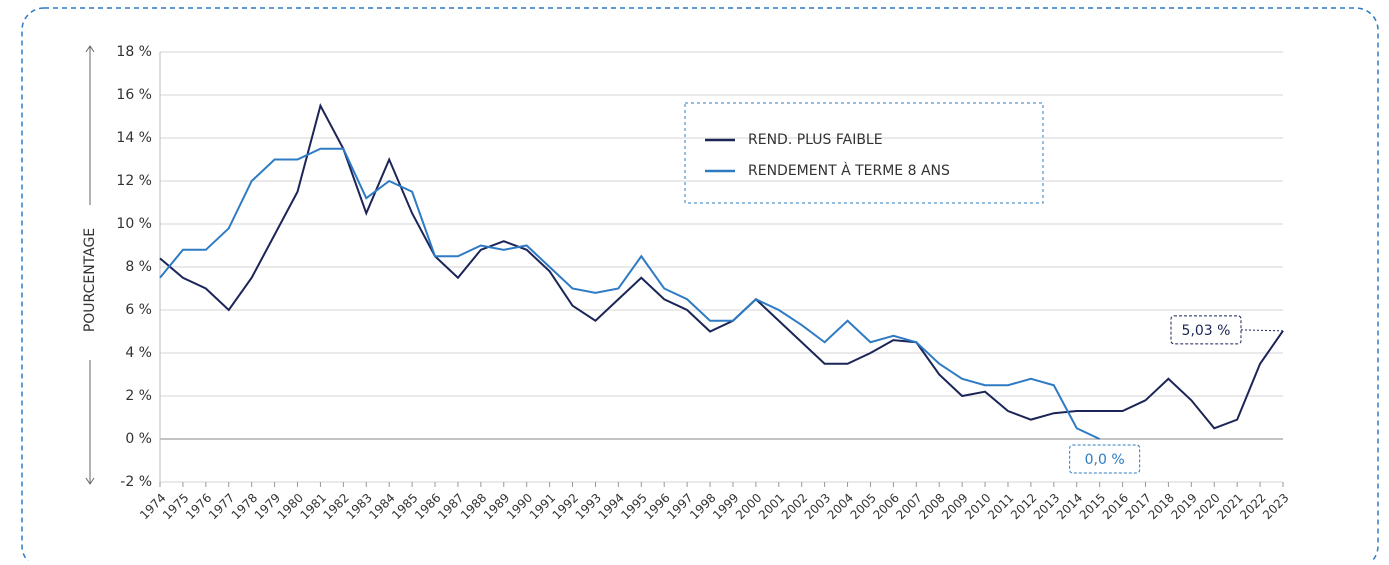 The image size is (1389, 565). What do you see at coordinates (849, 170) in the screenshot?
I see `legend-label: RENDEMENT À TERME 8 ANS` at bounding box center [849, 170].